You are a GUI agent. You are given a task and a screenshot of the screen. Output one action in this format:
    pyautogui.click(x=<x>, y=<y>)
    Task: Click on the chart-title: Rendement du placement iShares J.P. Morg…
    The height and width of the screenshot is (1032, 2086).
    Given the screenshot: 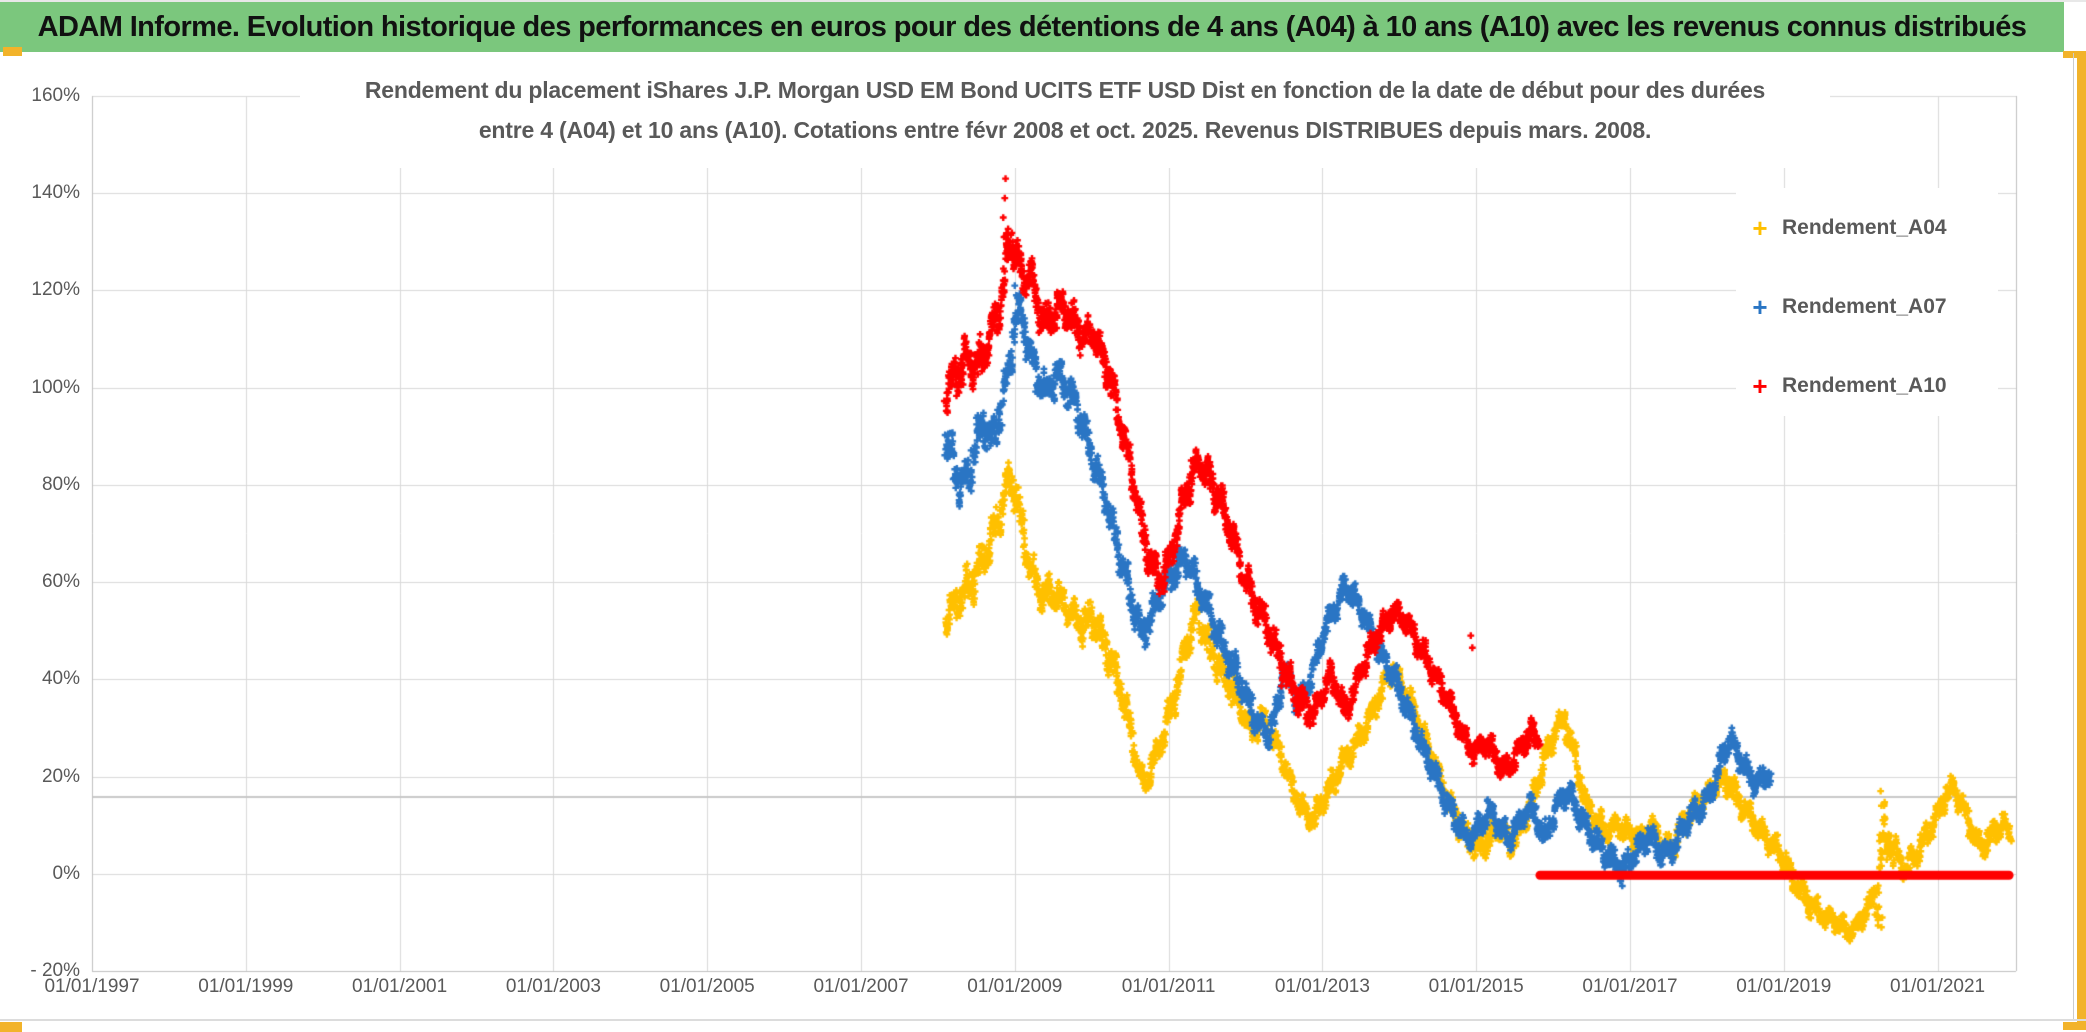 What is the action you would take?
    pyautogui.click(x=1065, y=119)
    